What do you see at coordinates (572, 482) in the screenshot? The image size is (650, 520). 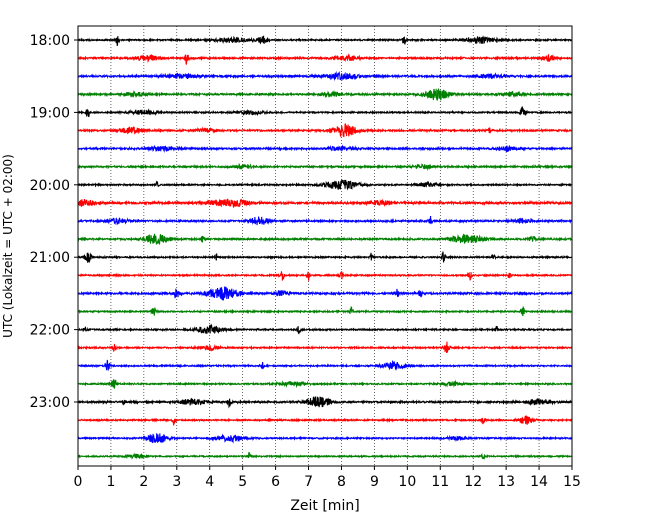 I see `x-tick-label: 15` at bounding box center [572, 482].